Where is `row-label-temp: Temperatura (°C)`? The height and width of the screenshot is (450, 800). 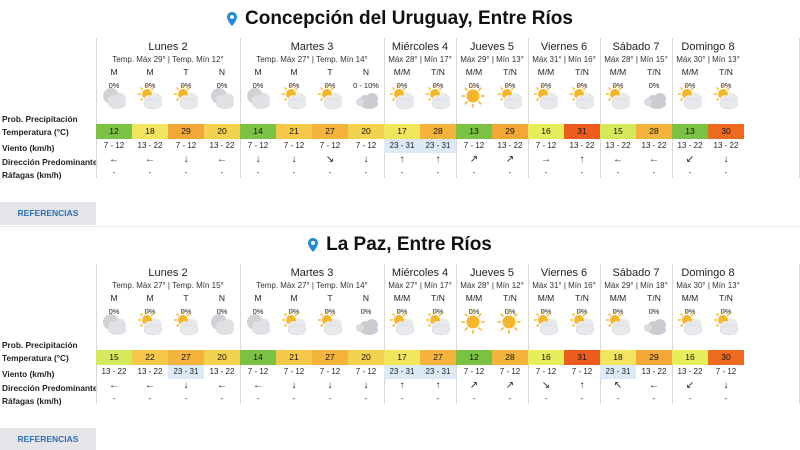
row-label-temp: Temperatura (°C) is located at coordinates (35, 132).